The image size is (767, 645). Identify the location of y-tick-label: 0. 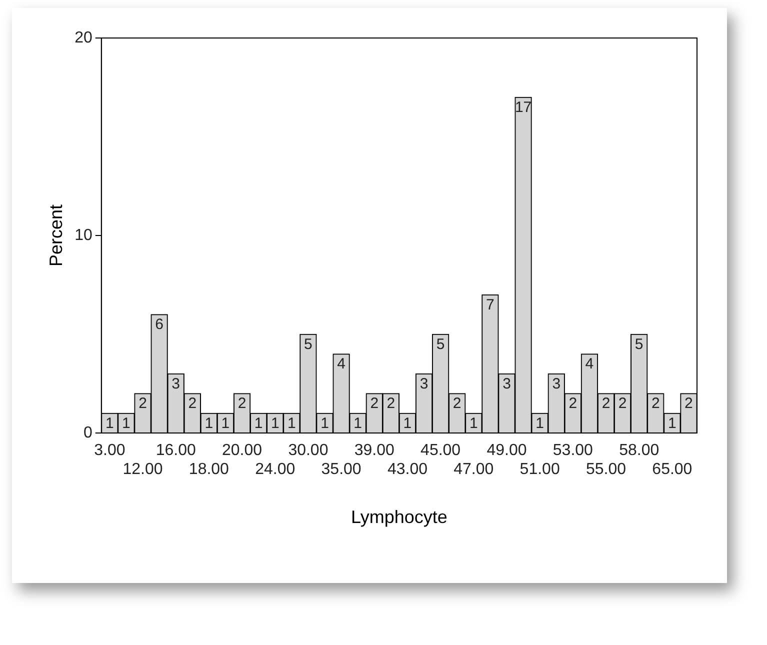
(87, 433).